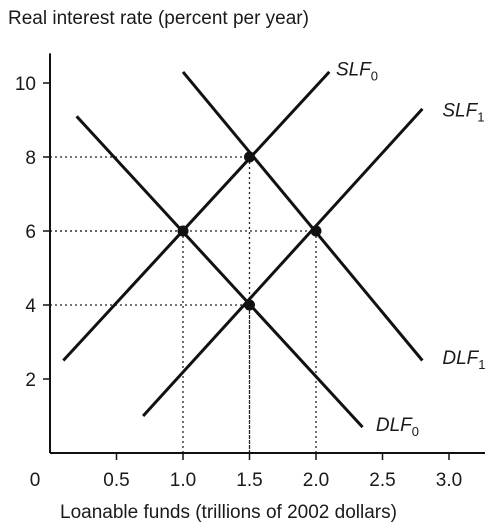 This screenshot has height=525, width=485. Describe the element at coordinates (382, 480) in the screenshot. I see `x-tick-label: 2.5` at that location.